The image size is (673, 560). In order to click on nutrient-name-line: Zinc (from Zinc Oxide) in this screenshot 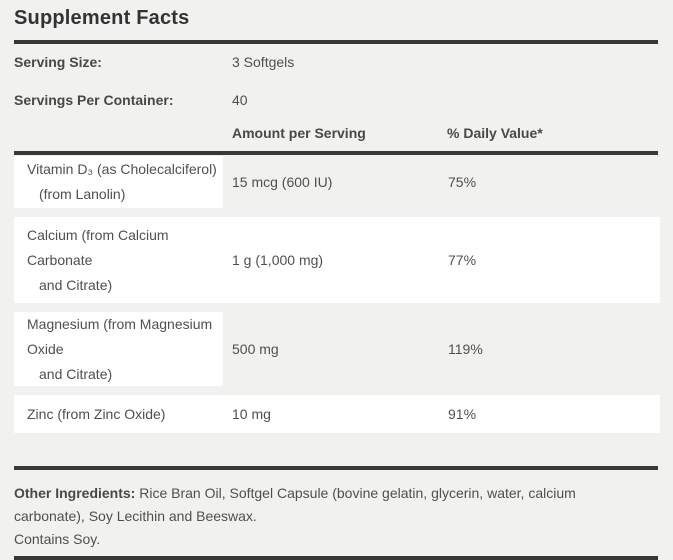, I will do `click(96, 413)`.